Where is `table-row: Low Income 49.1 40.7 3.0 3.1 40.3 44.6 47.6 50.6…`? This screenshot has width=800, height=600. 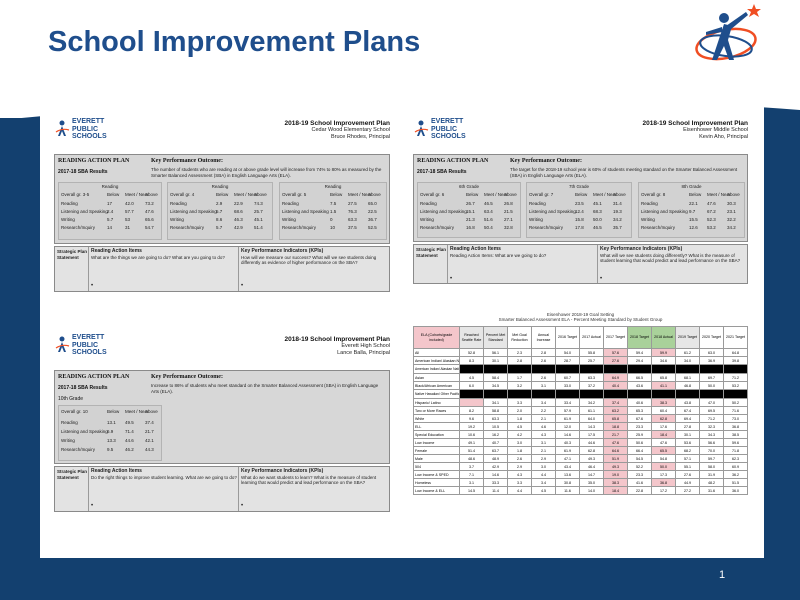 table-row: Low Income 49.1 40.7 3.0 3.1 40.3 44.6 47.6 50.6… is located at coordinates (580, 442).